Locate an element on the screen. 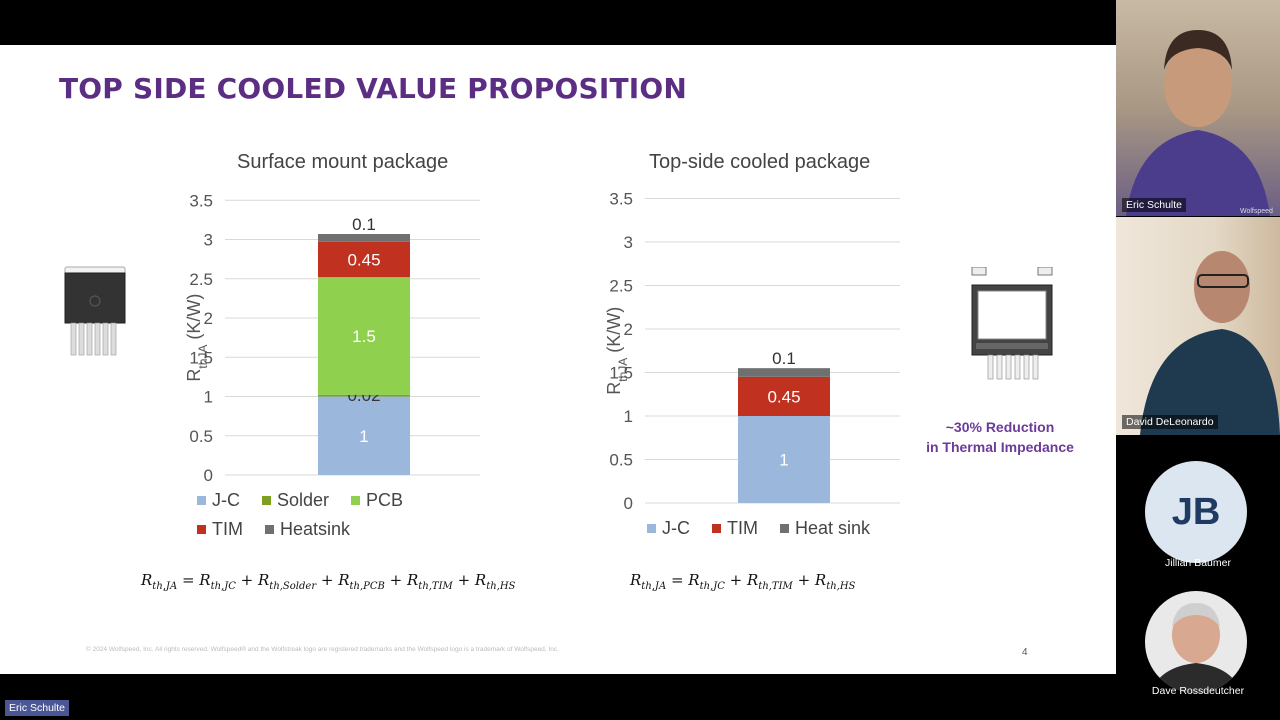 This screenshot has height=720, width=1280. bar-segment-pcb is located at coordinates (364, 336).